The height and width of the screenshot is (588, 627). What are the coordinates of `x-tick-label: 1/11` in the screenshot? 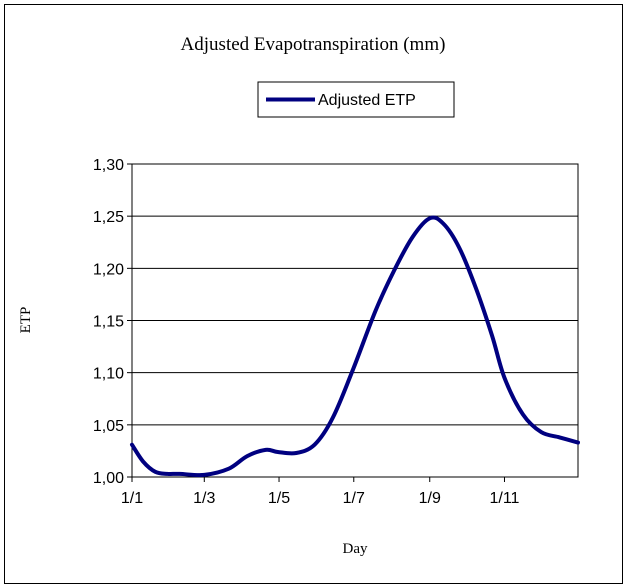 It's located at (505, 498).